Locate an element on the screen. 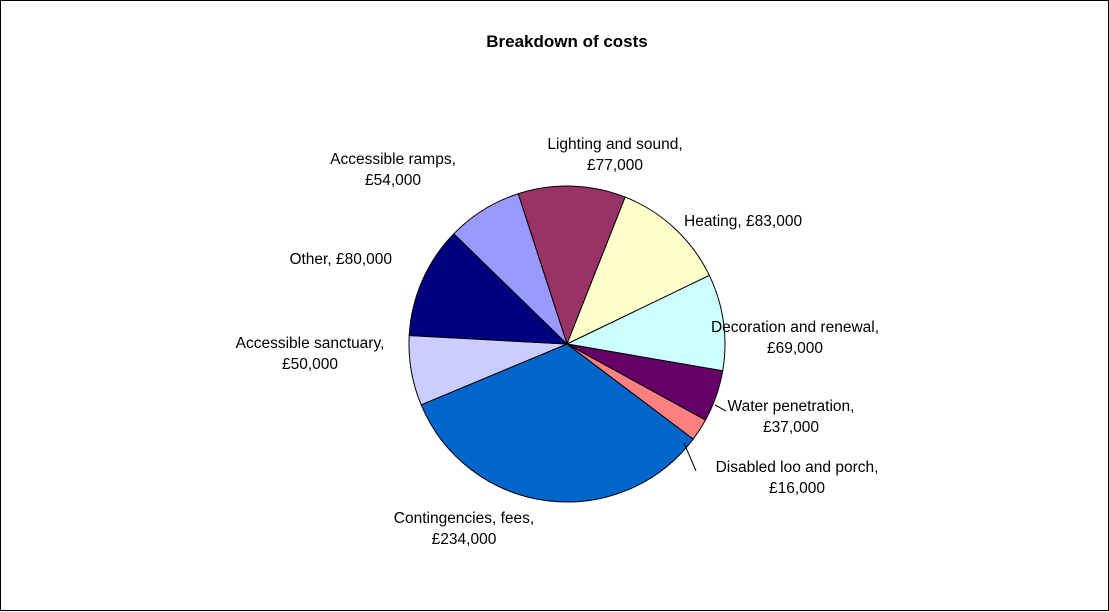  pie-slice-heating is located at coordinates (638, 271).